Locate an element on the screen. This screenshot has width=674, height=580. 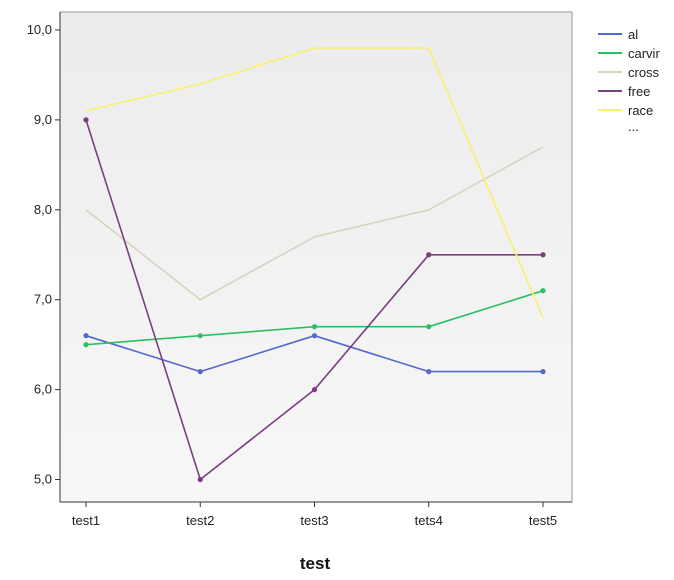
x-tick-label: tets4 is located at coordinates (429, 520).